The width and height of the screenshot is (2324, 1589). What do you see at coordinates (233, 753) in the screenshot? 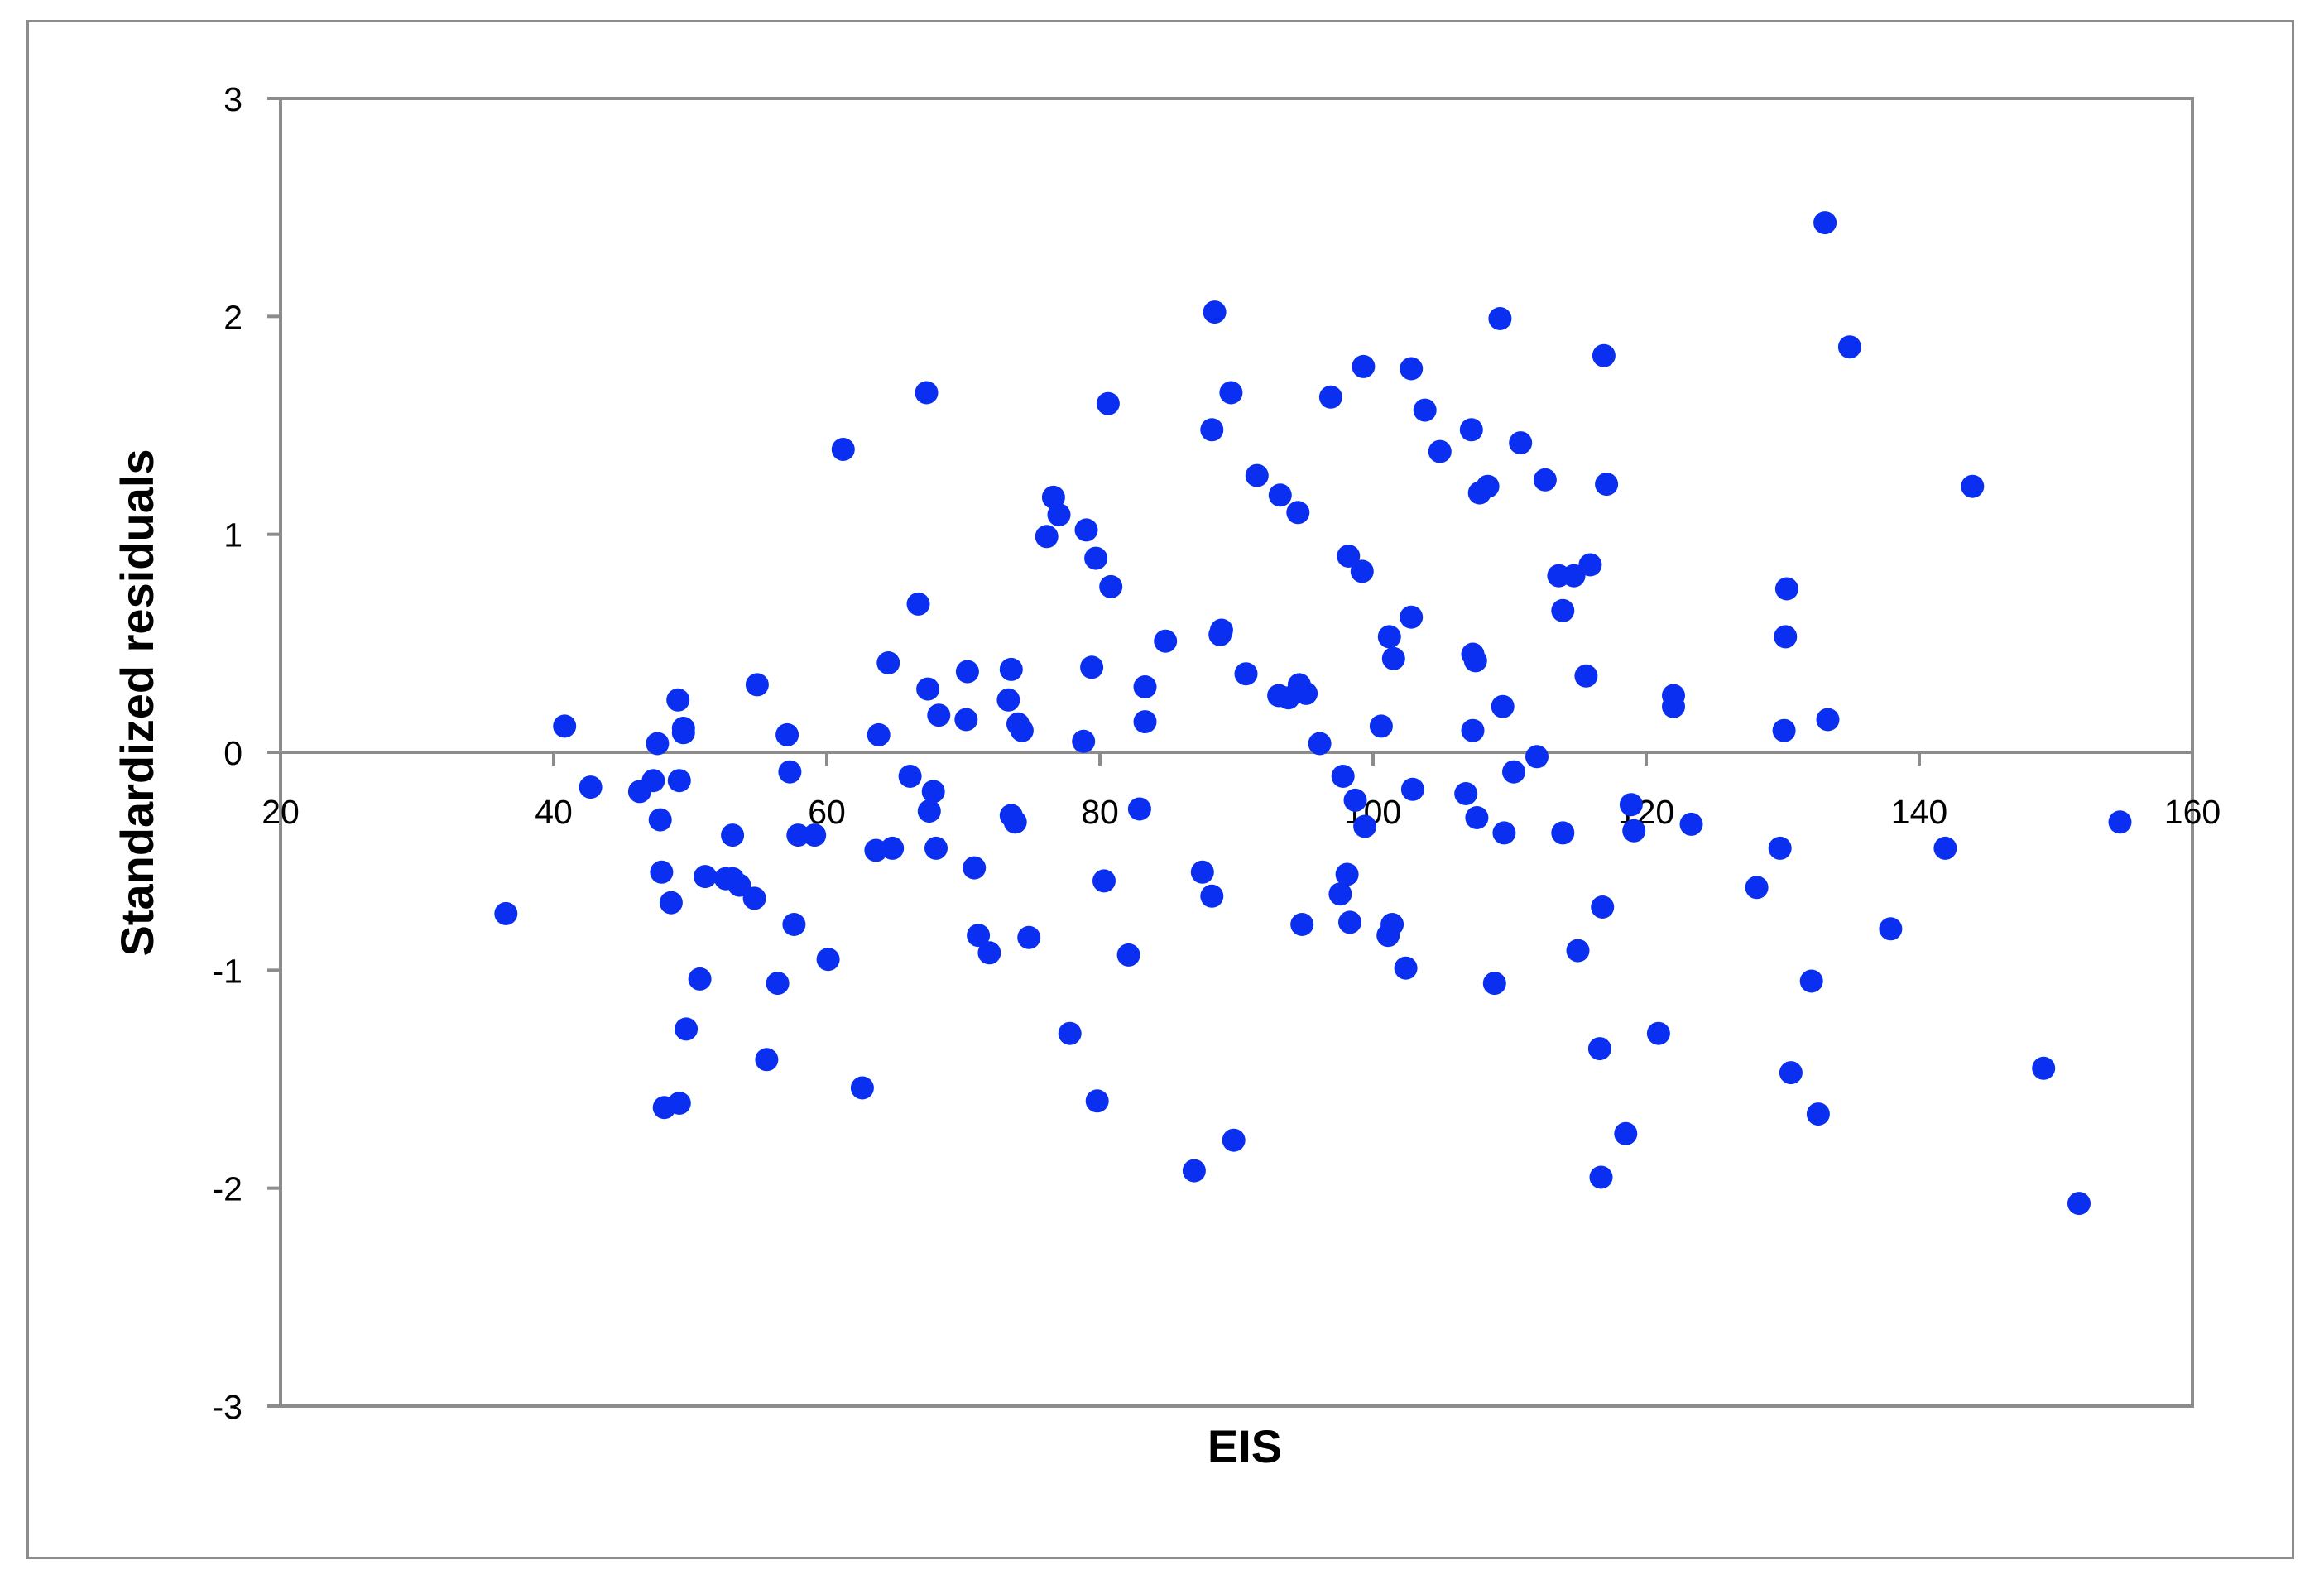
I see `y-tick-label: 0` at bounding box center [233, 753].